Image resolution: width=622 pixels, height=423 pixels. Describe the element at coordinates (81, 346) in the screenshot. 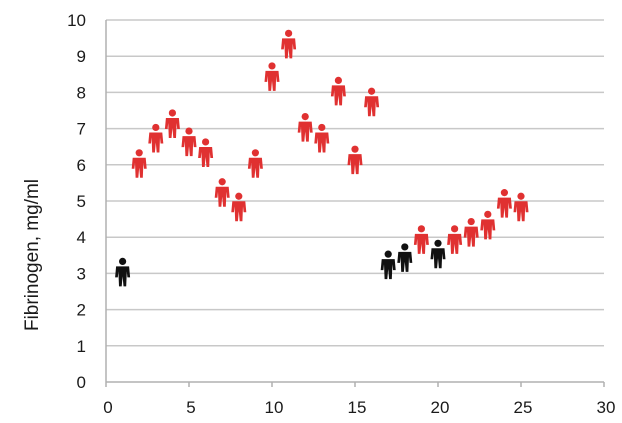

I see `y-tick-label: 1` at that location.